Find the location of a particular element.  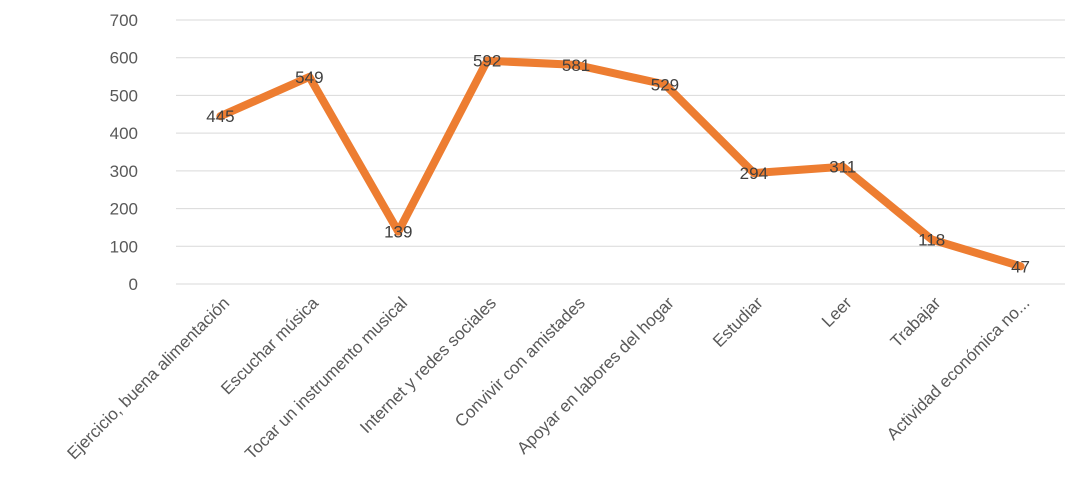

data-label: 294 is located at coordinates (754, 173).